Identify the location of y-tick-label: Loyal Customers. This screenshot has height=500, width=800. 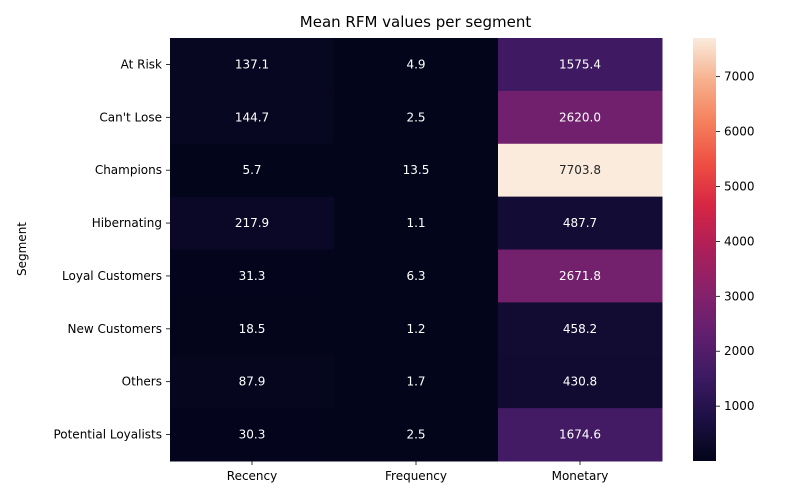
(112, 276).